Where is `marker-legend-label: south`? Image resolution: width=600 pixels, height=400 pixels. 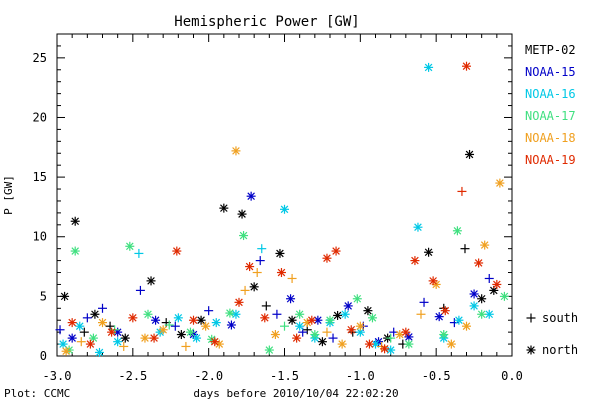
marker-legend-label: south is located at coordinates (560, 318).